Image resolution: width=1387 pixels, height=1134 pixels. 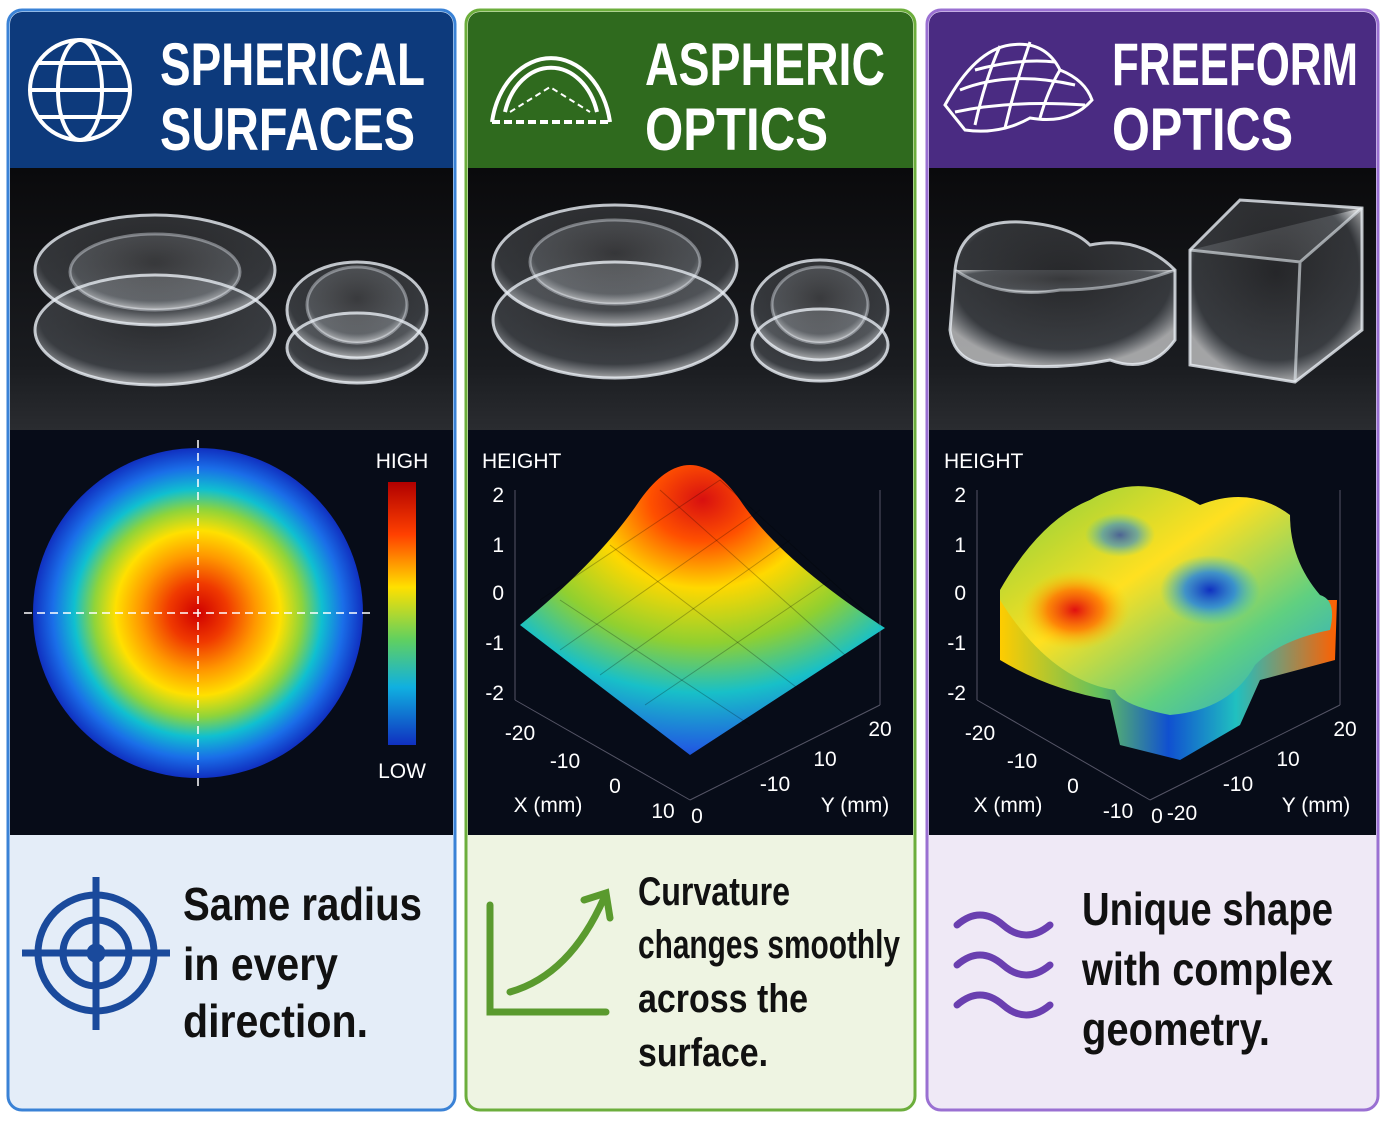 I want to click on curve-icon, so click(x=550, y=952).